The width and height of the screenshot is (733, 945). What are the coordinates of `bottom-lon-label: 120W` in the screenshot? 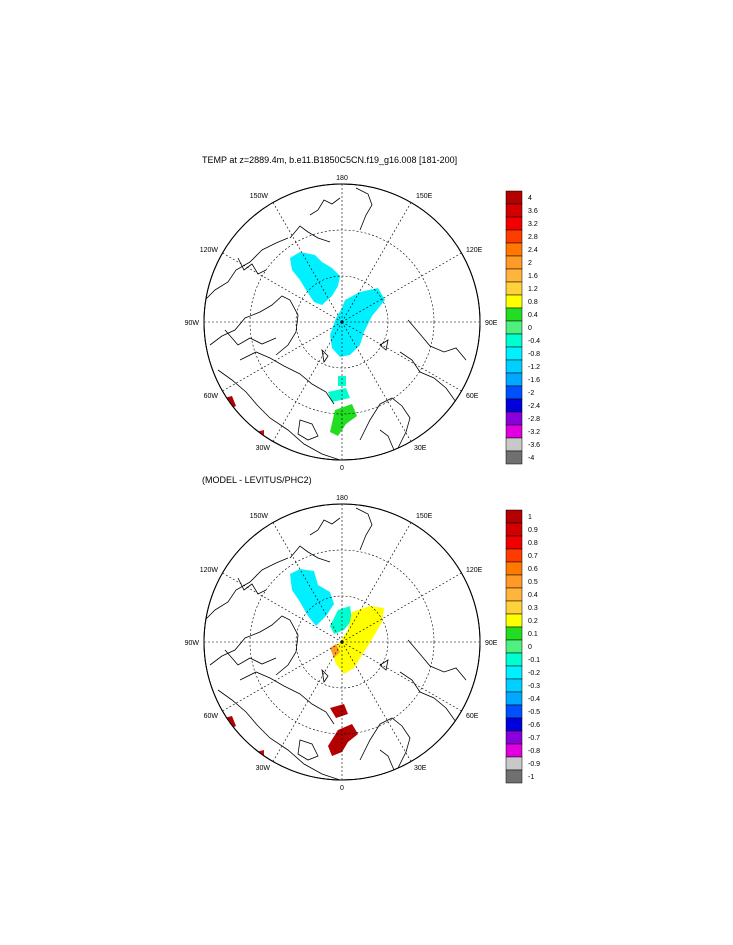 It's located at (209, 570).